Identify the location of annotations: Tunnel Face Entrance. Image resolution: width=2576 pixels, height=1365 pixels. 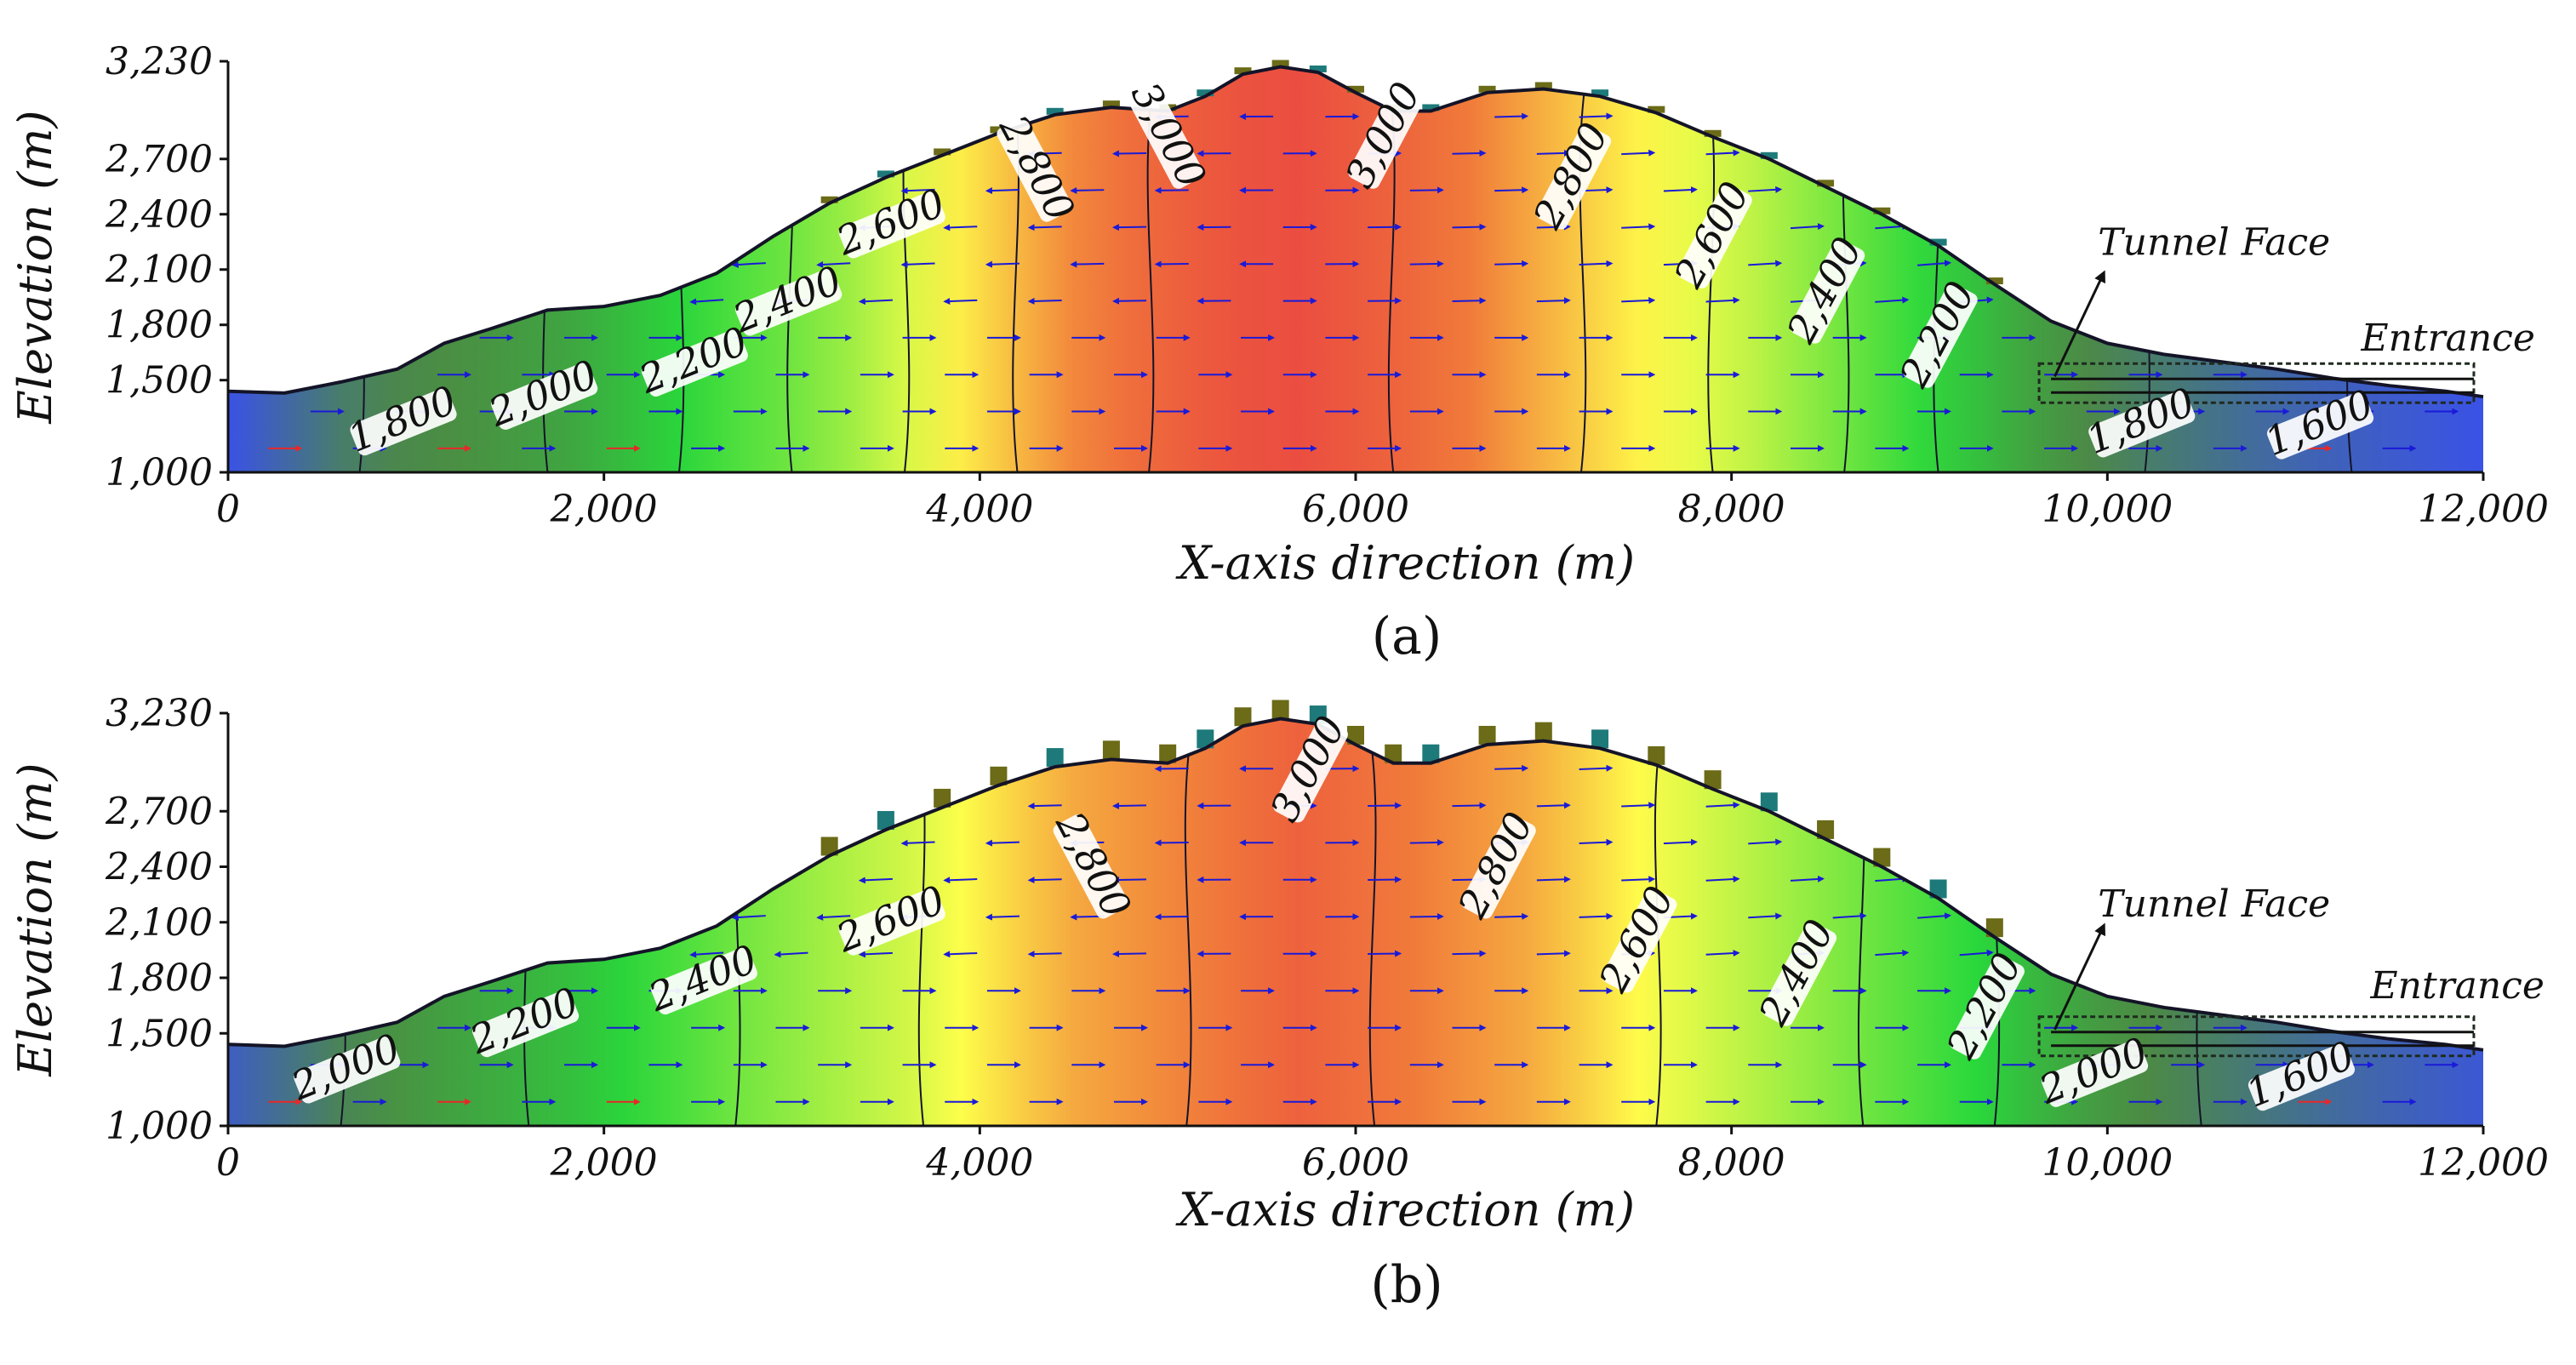
(2294, 299).